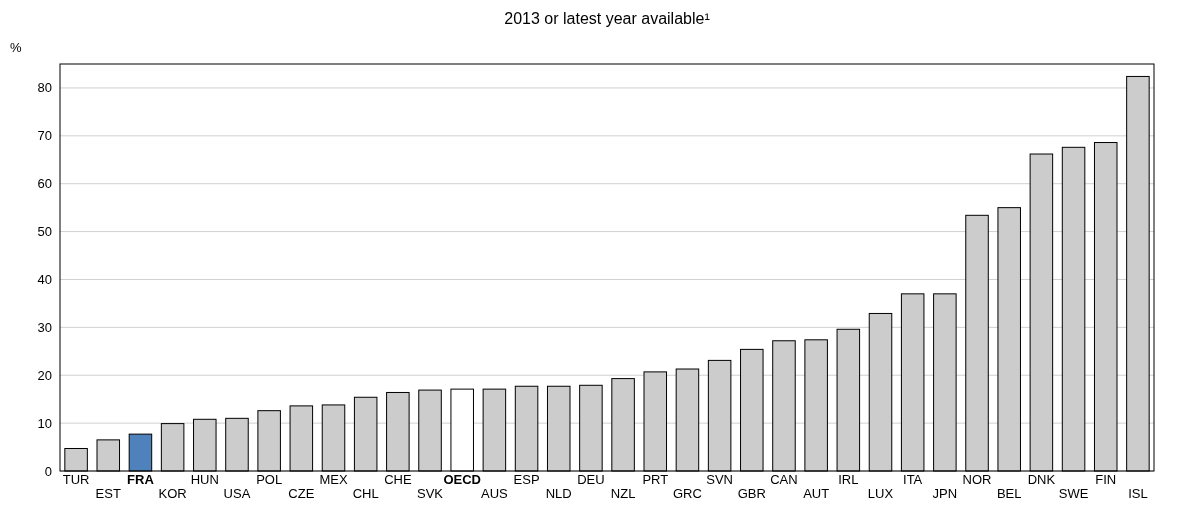 Image resolution: width=1182 pixels, height=529 pixels. I want to click on x-tick-label: TUR, so click(76, 479).